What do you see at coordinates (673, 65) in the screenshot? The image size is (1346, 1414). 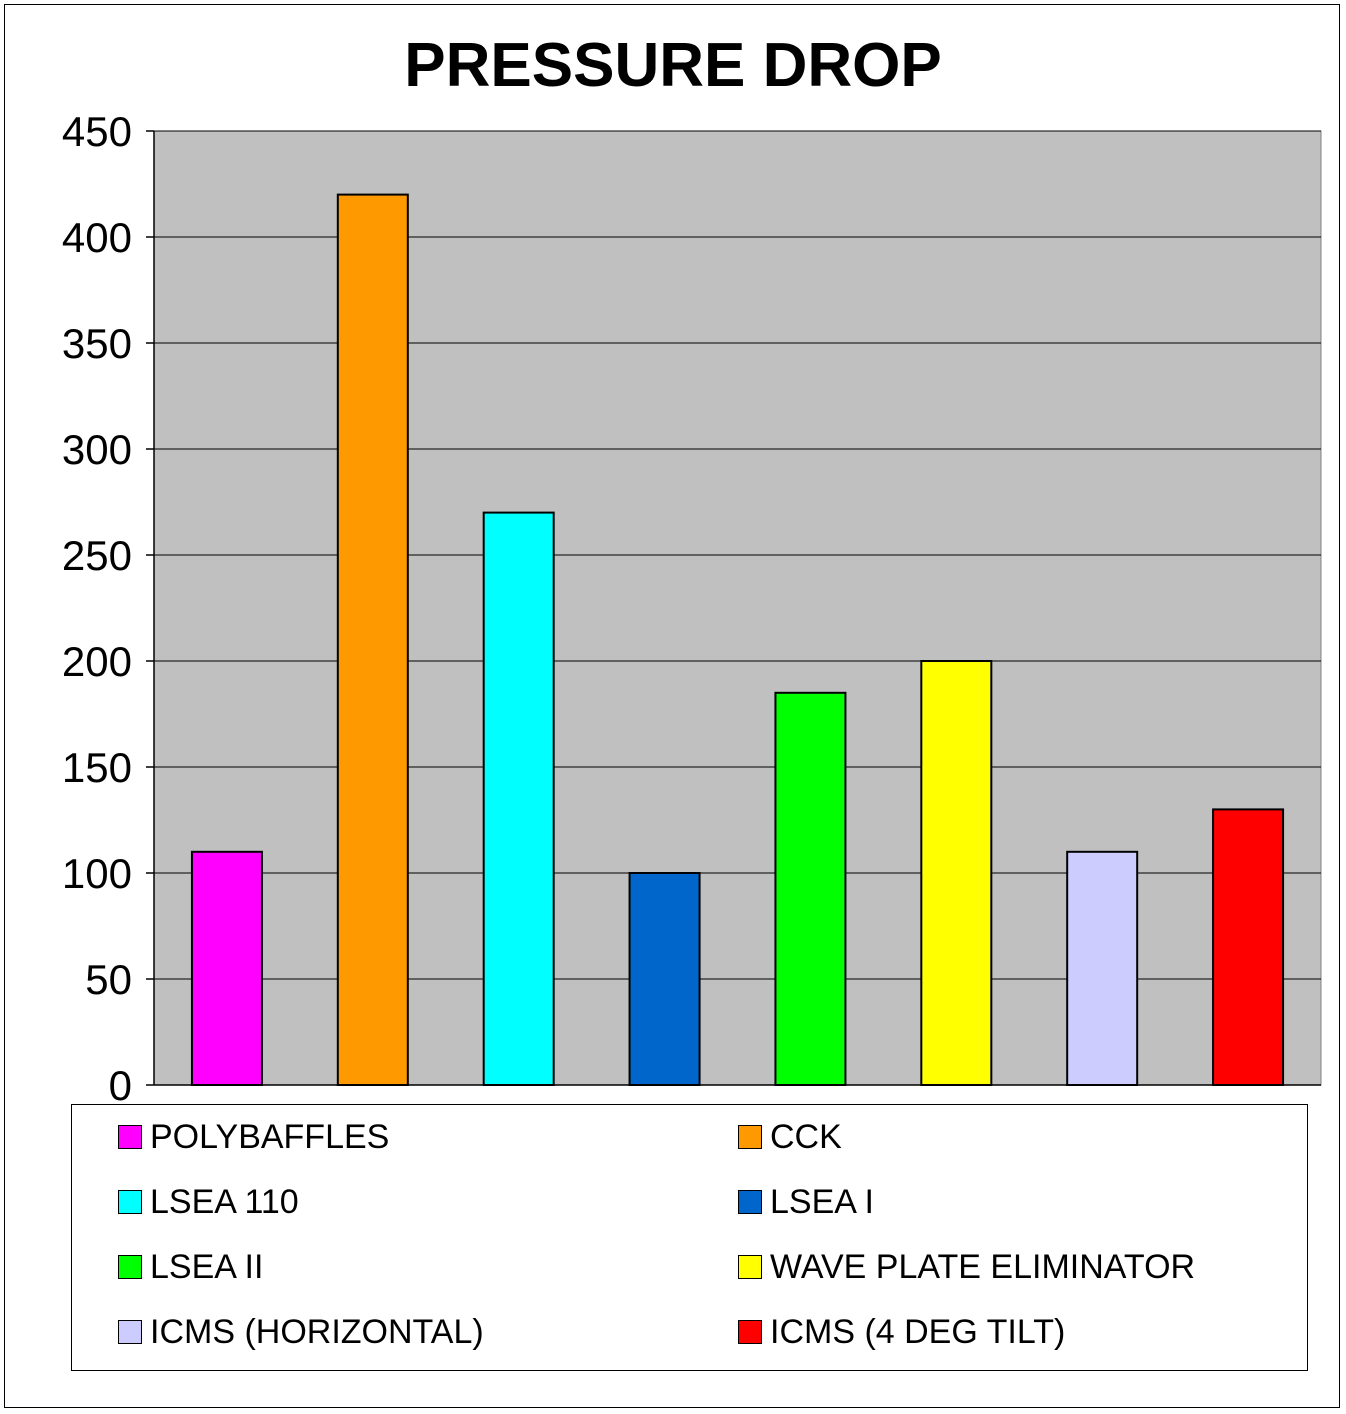 I see `chart-title: PRESSURE DROP` at bounding box center [673, 65].